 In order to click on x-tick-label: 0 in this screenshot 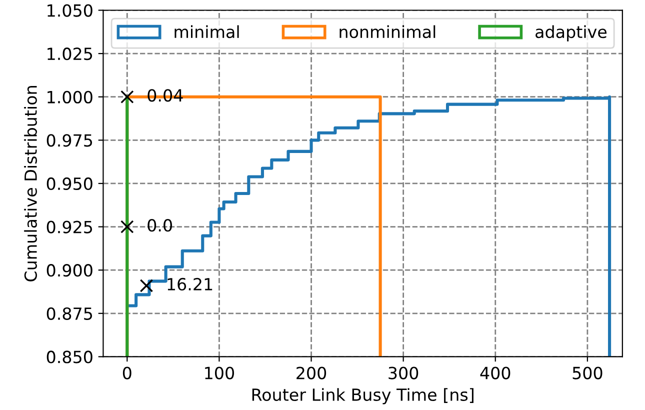, I will do `click(127, 373)`.